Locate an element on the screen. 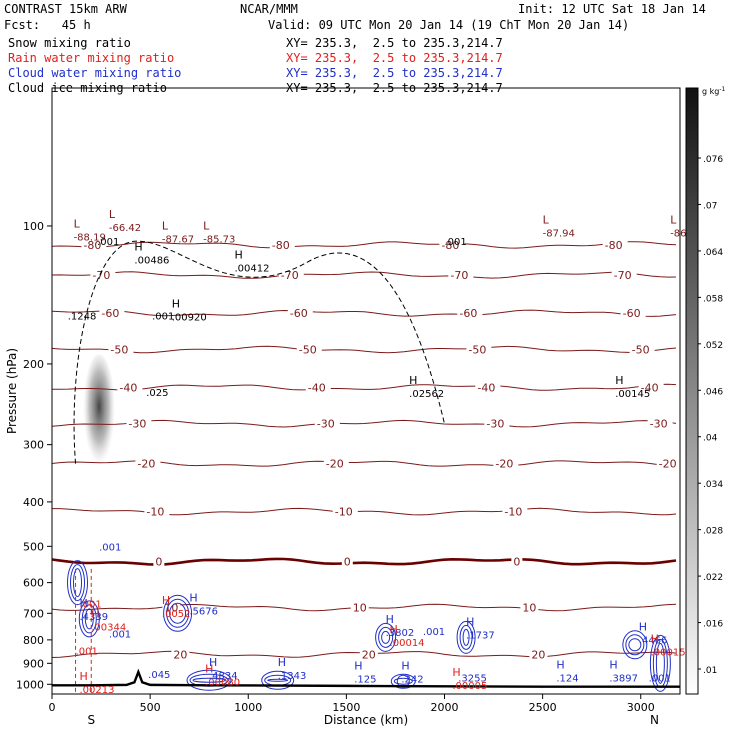  terrain-line is located at coordinates (366, 678).